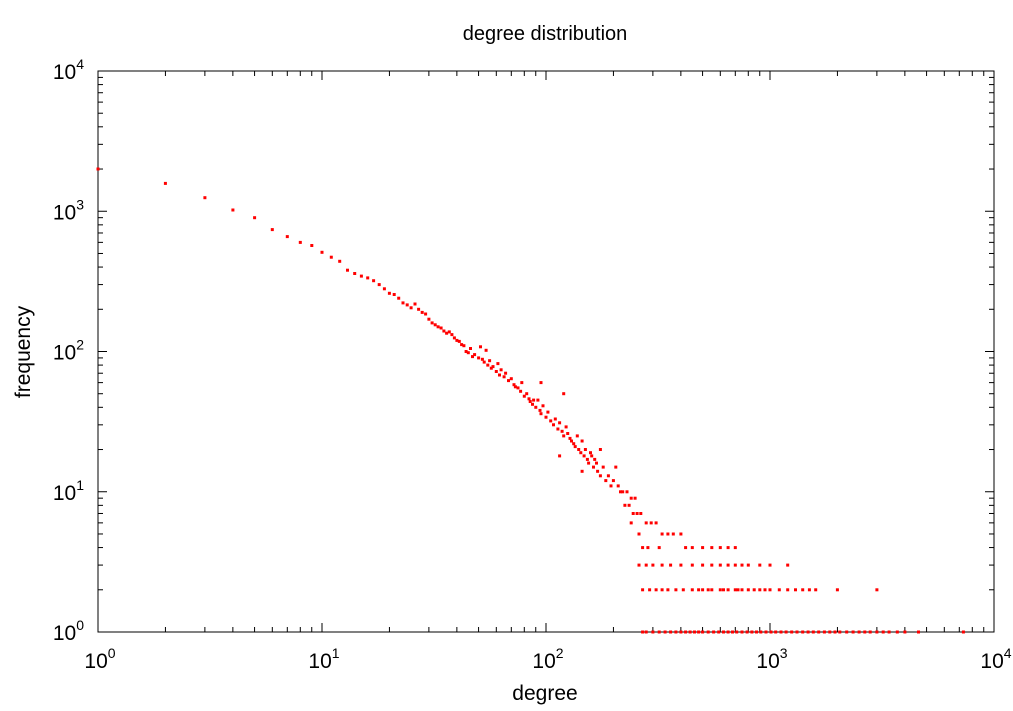 Image resolution: width=1013 pixels, height=711 pixels. I want to click on y-tick-labels: 100 101 102 103 104, so click(68, 350).